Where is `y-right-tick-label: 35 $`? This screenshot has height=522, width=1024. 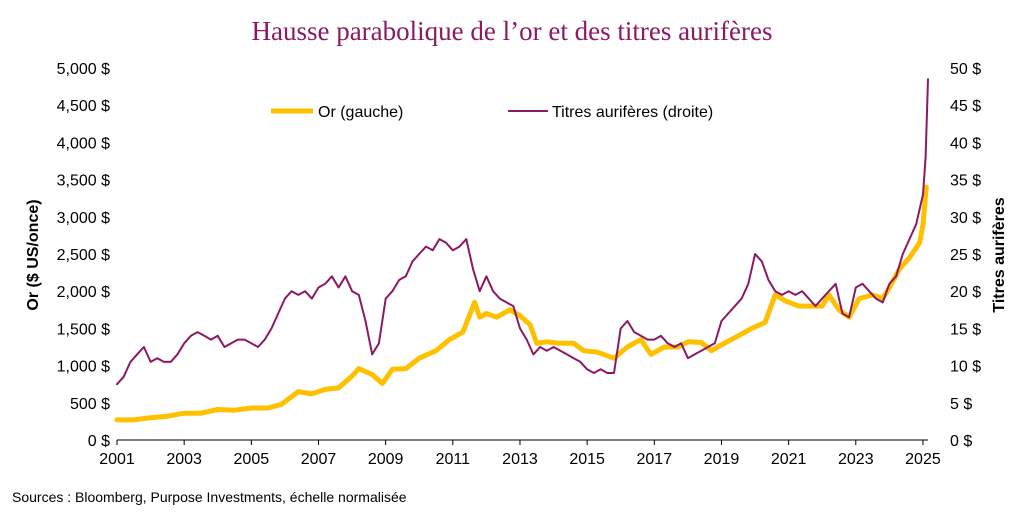 y-right-tick-label: 35 $ is located at coordinates (965, 181).